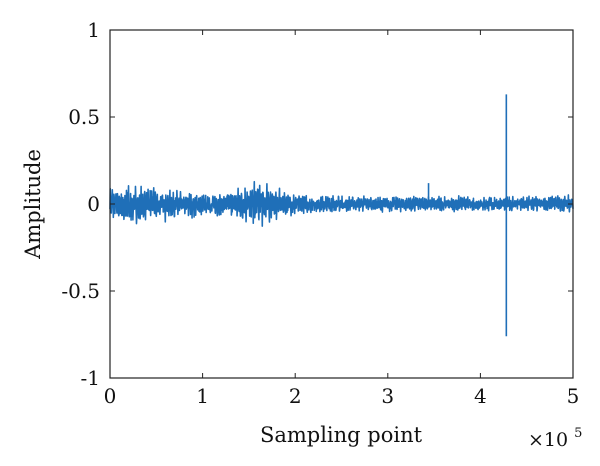 This screenshot has height=466, width=600. Describe the element at coordinates (295, 396) in the screenshot. I see `x-tick-label: 2` at that location.